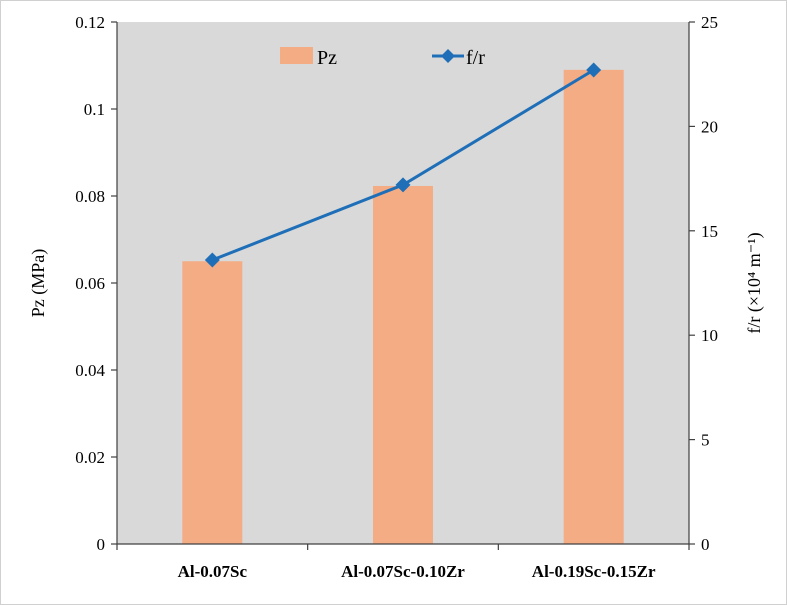  What do you see at coordinates (475, 58) in the screenshot?
I see `legend-label-fr: f/r` at bounding box center [475, 58].